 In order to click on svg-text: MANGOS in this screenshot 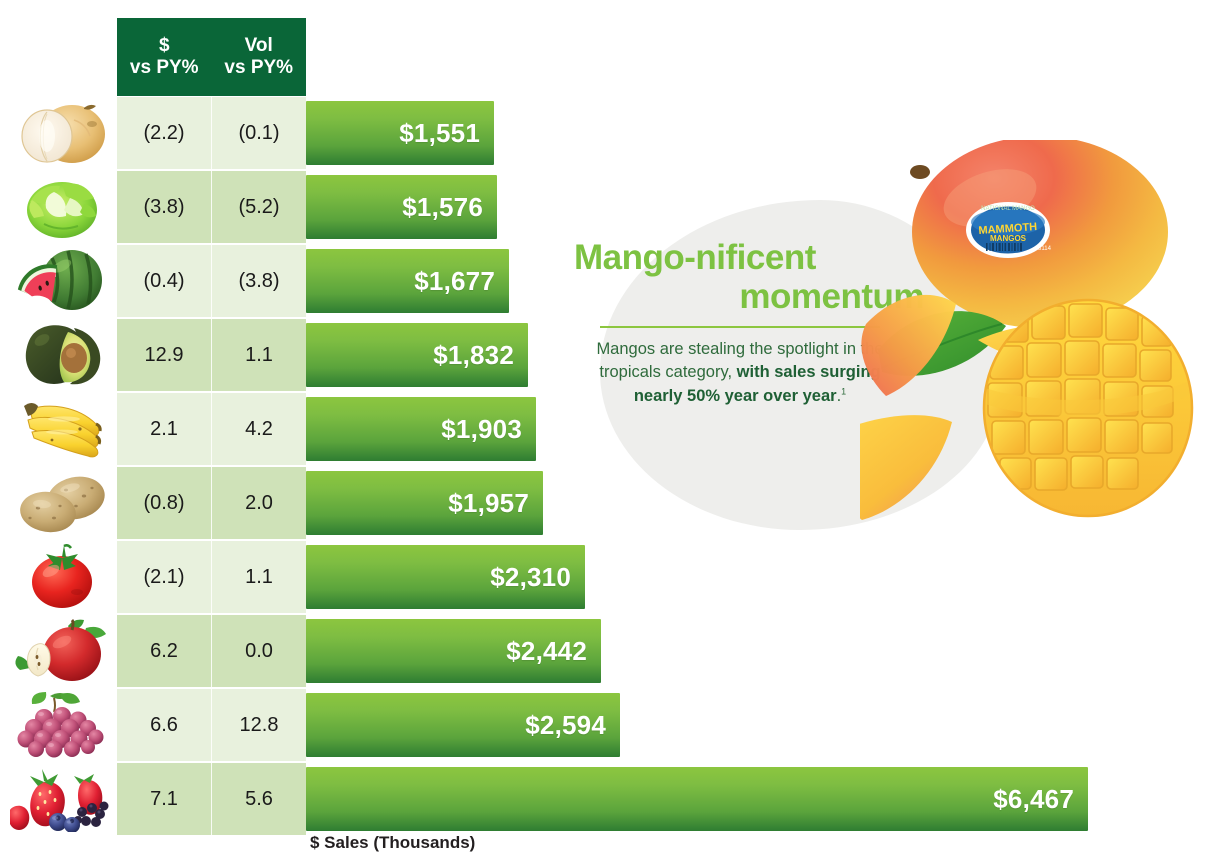, I will do `click(1008, 238)`.